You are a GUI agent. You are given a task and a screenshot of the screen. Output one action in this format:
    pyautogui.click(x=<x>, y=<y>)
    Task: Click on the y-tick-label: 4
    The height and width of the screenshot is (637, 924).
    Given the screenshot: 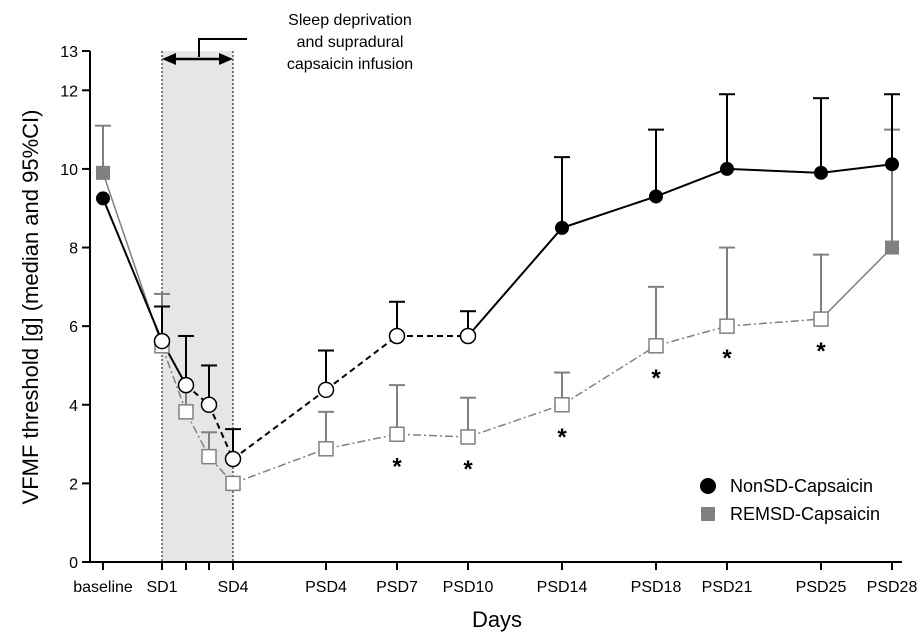 What is the action you would take?
    pyautogui.click(x=73, y=406)
    